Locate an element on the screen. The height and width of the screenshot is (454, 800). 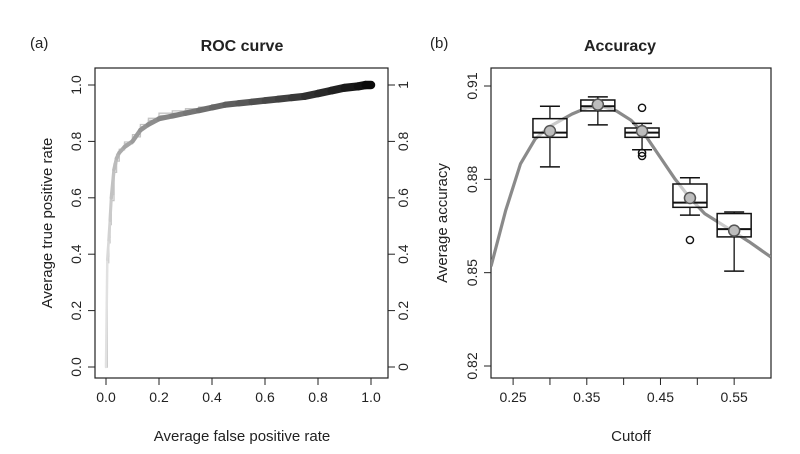
roc-colorbar-tick-label: 0.2 is located at coordinates (403, 311).